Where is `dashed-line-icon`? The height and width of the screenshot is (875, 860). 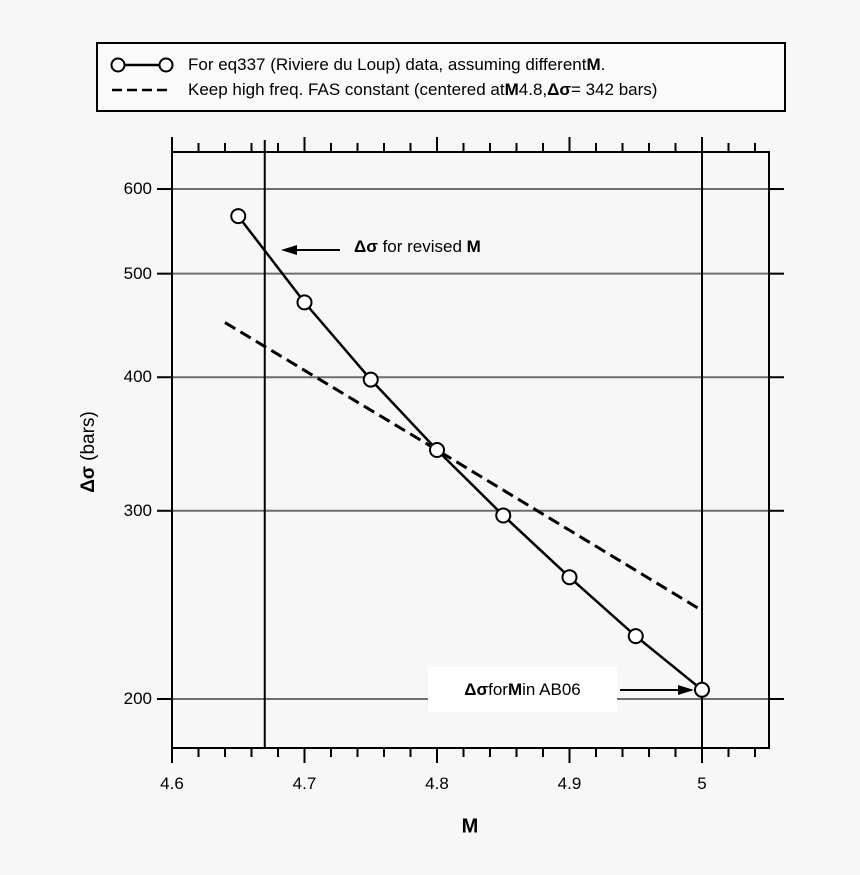 dashed-line-icon is located at coordinates (142, 90).